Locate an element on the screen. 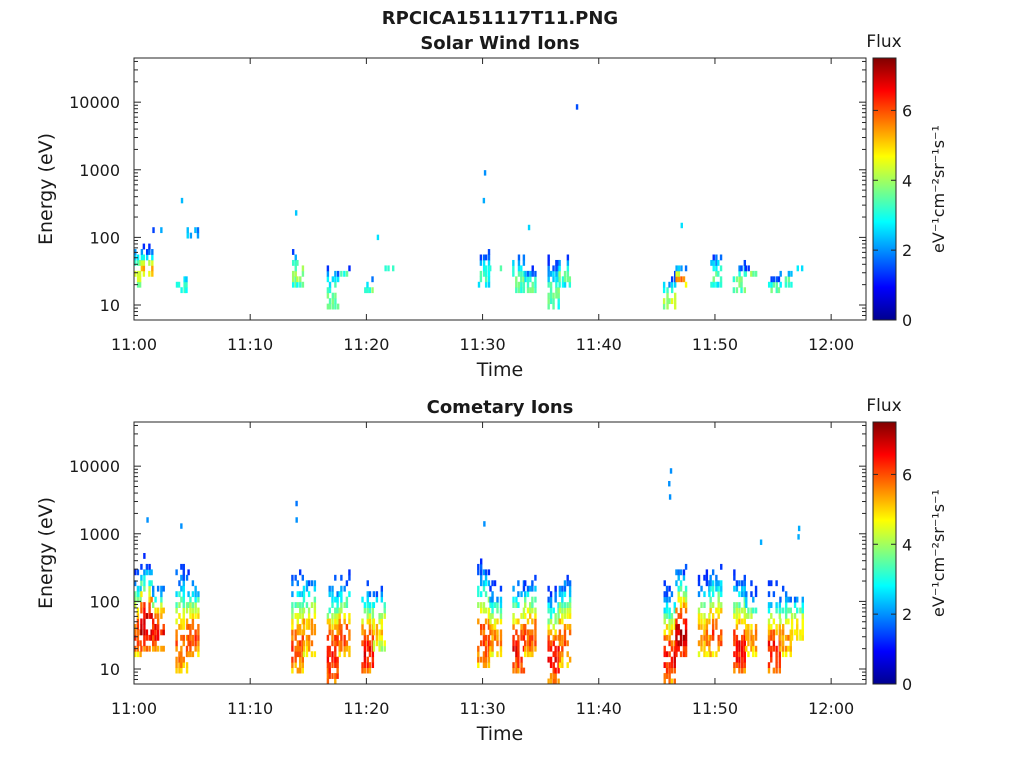  colorbar is located at coordinates (884, 553).